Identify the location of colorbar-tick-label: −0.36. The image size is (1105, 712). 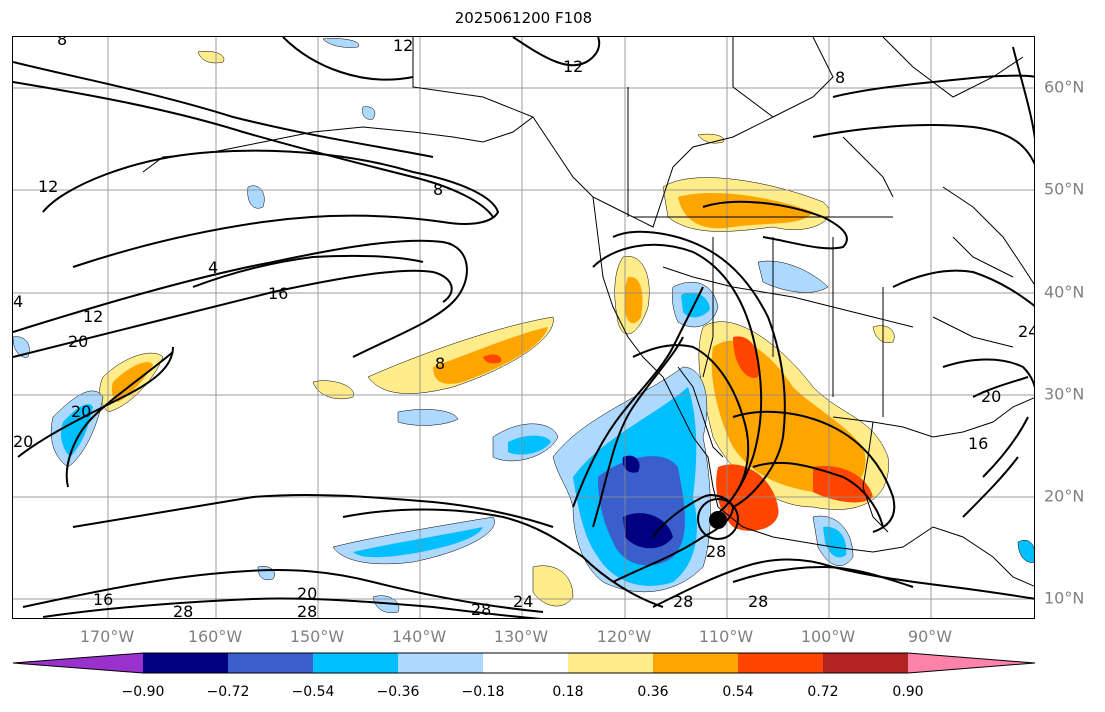
(398, 692).